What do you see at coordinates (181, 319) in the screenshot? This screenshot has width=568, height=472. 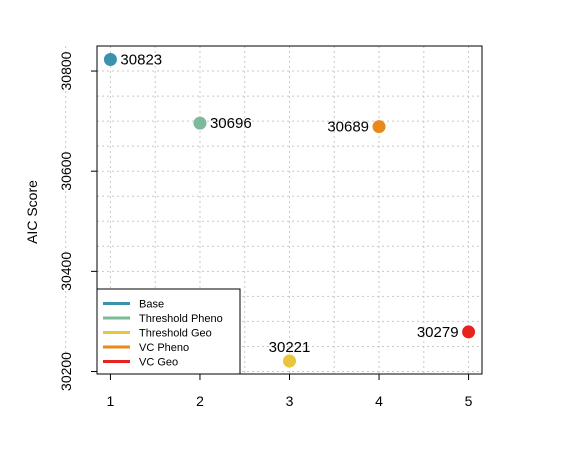 I see `legend-label: Threshold Pheno` at bounding box center [181, 319].